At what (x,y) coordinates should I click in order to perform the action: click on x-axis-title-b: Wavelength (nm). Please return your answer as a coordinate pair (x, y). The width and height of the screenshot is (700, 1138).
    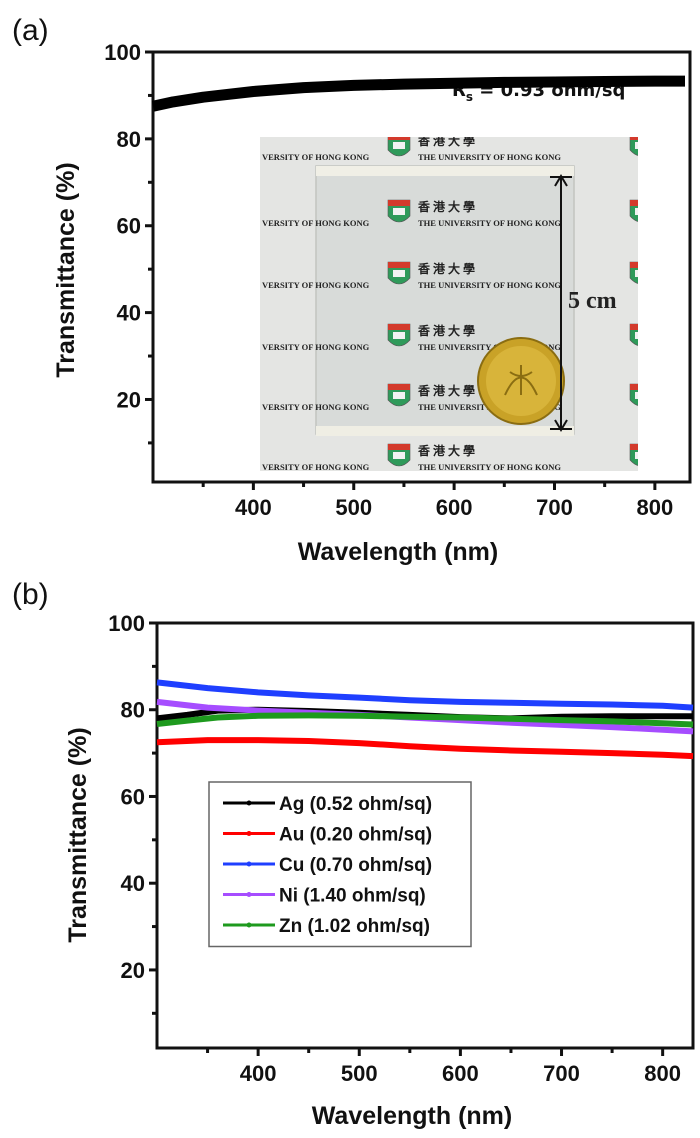
    Looking at the image, I should click on (412, 1116).